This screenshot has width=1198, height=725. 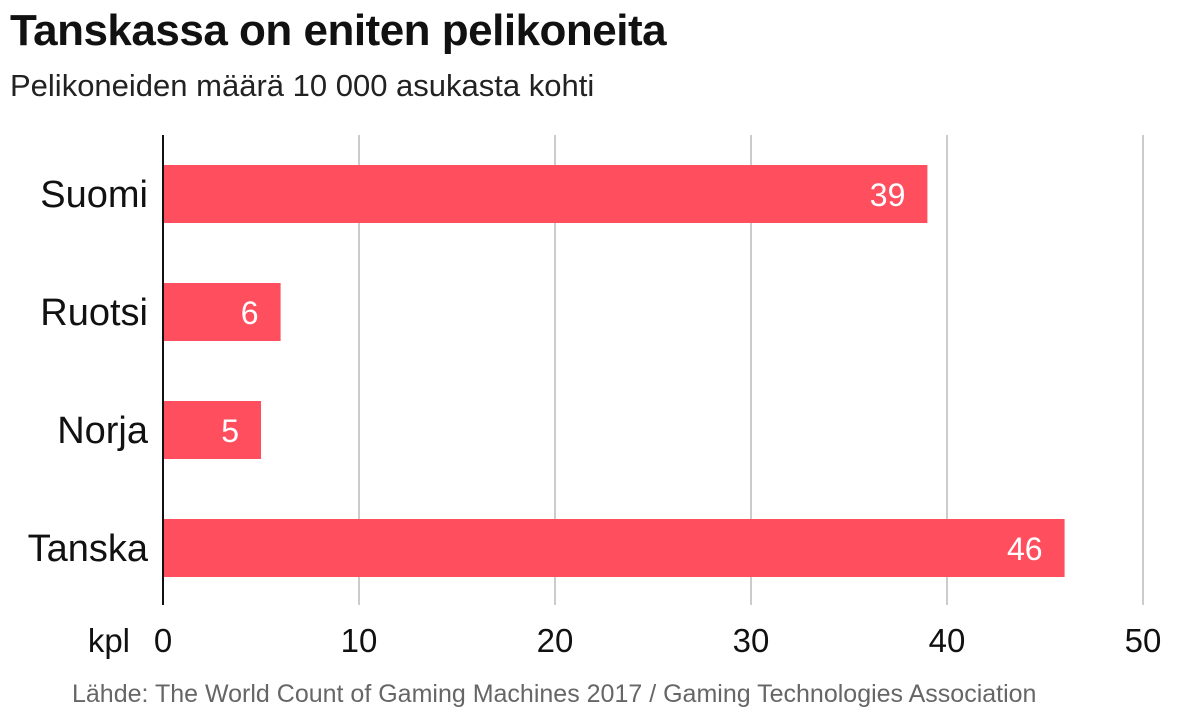 I want to click on data-label-ruotsi: 6, so click(x=250, y=313).